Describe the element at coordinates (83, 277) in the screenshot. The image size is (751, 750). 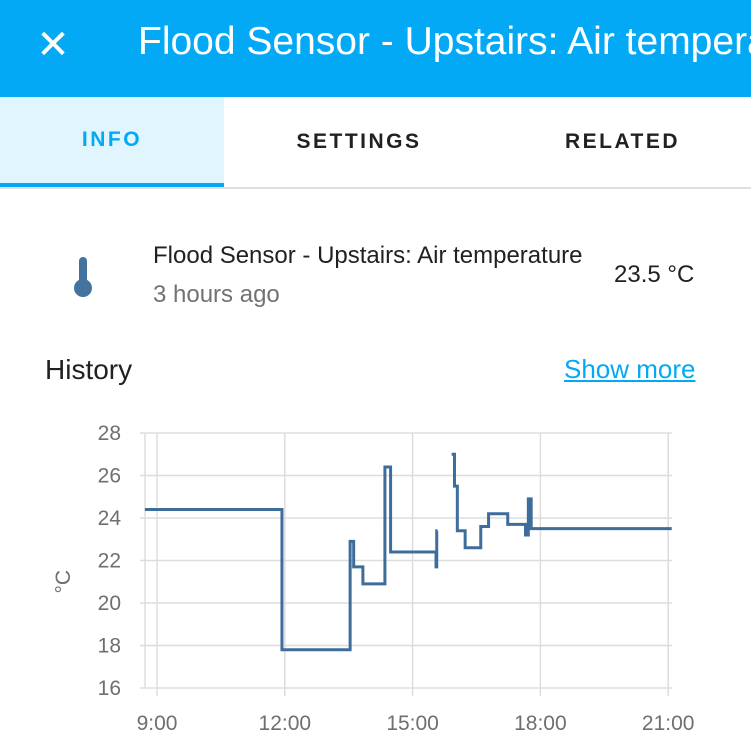
I see `thermometer-icon` at that location.